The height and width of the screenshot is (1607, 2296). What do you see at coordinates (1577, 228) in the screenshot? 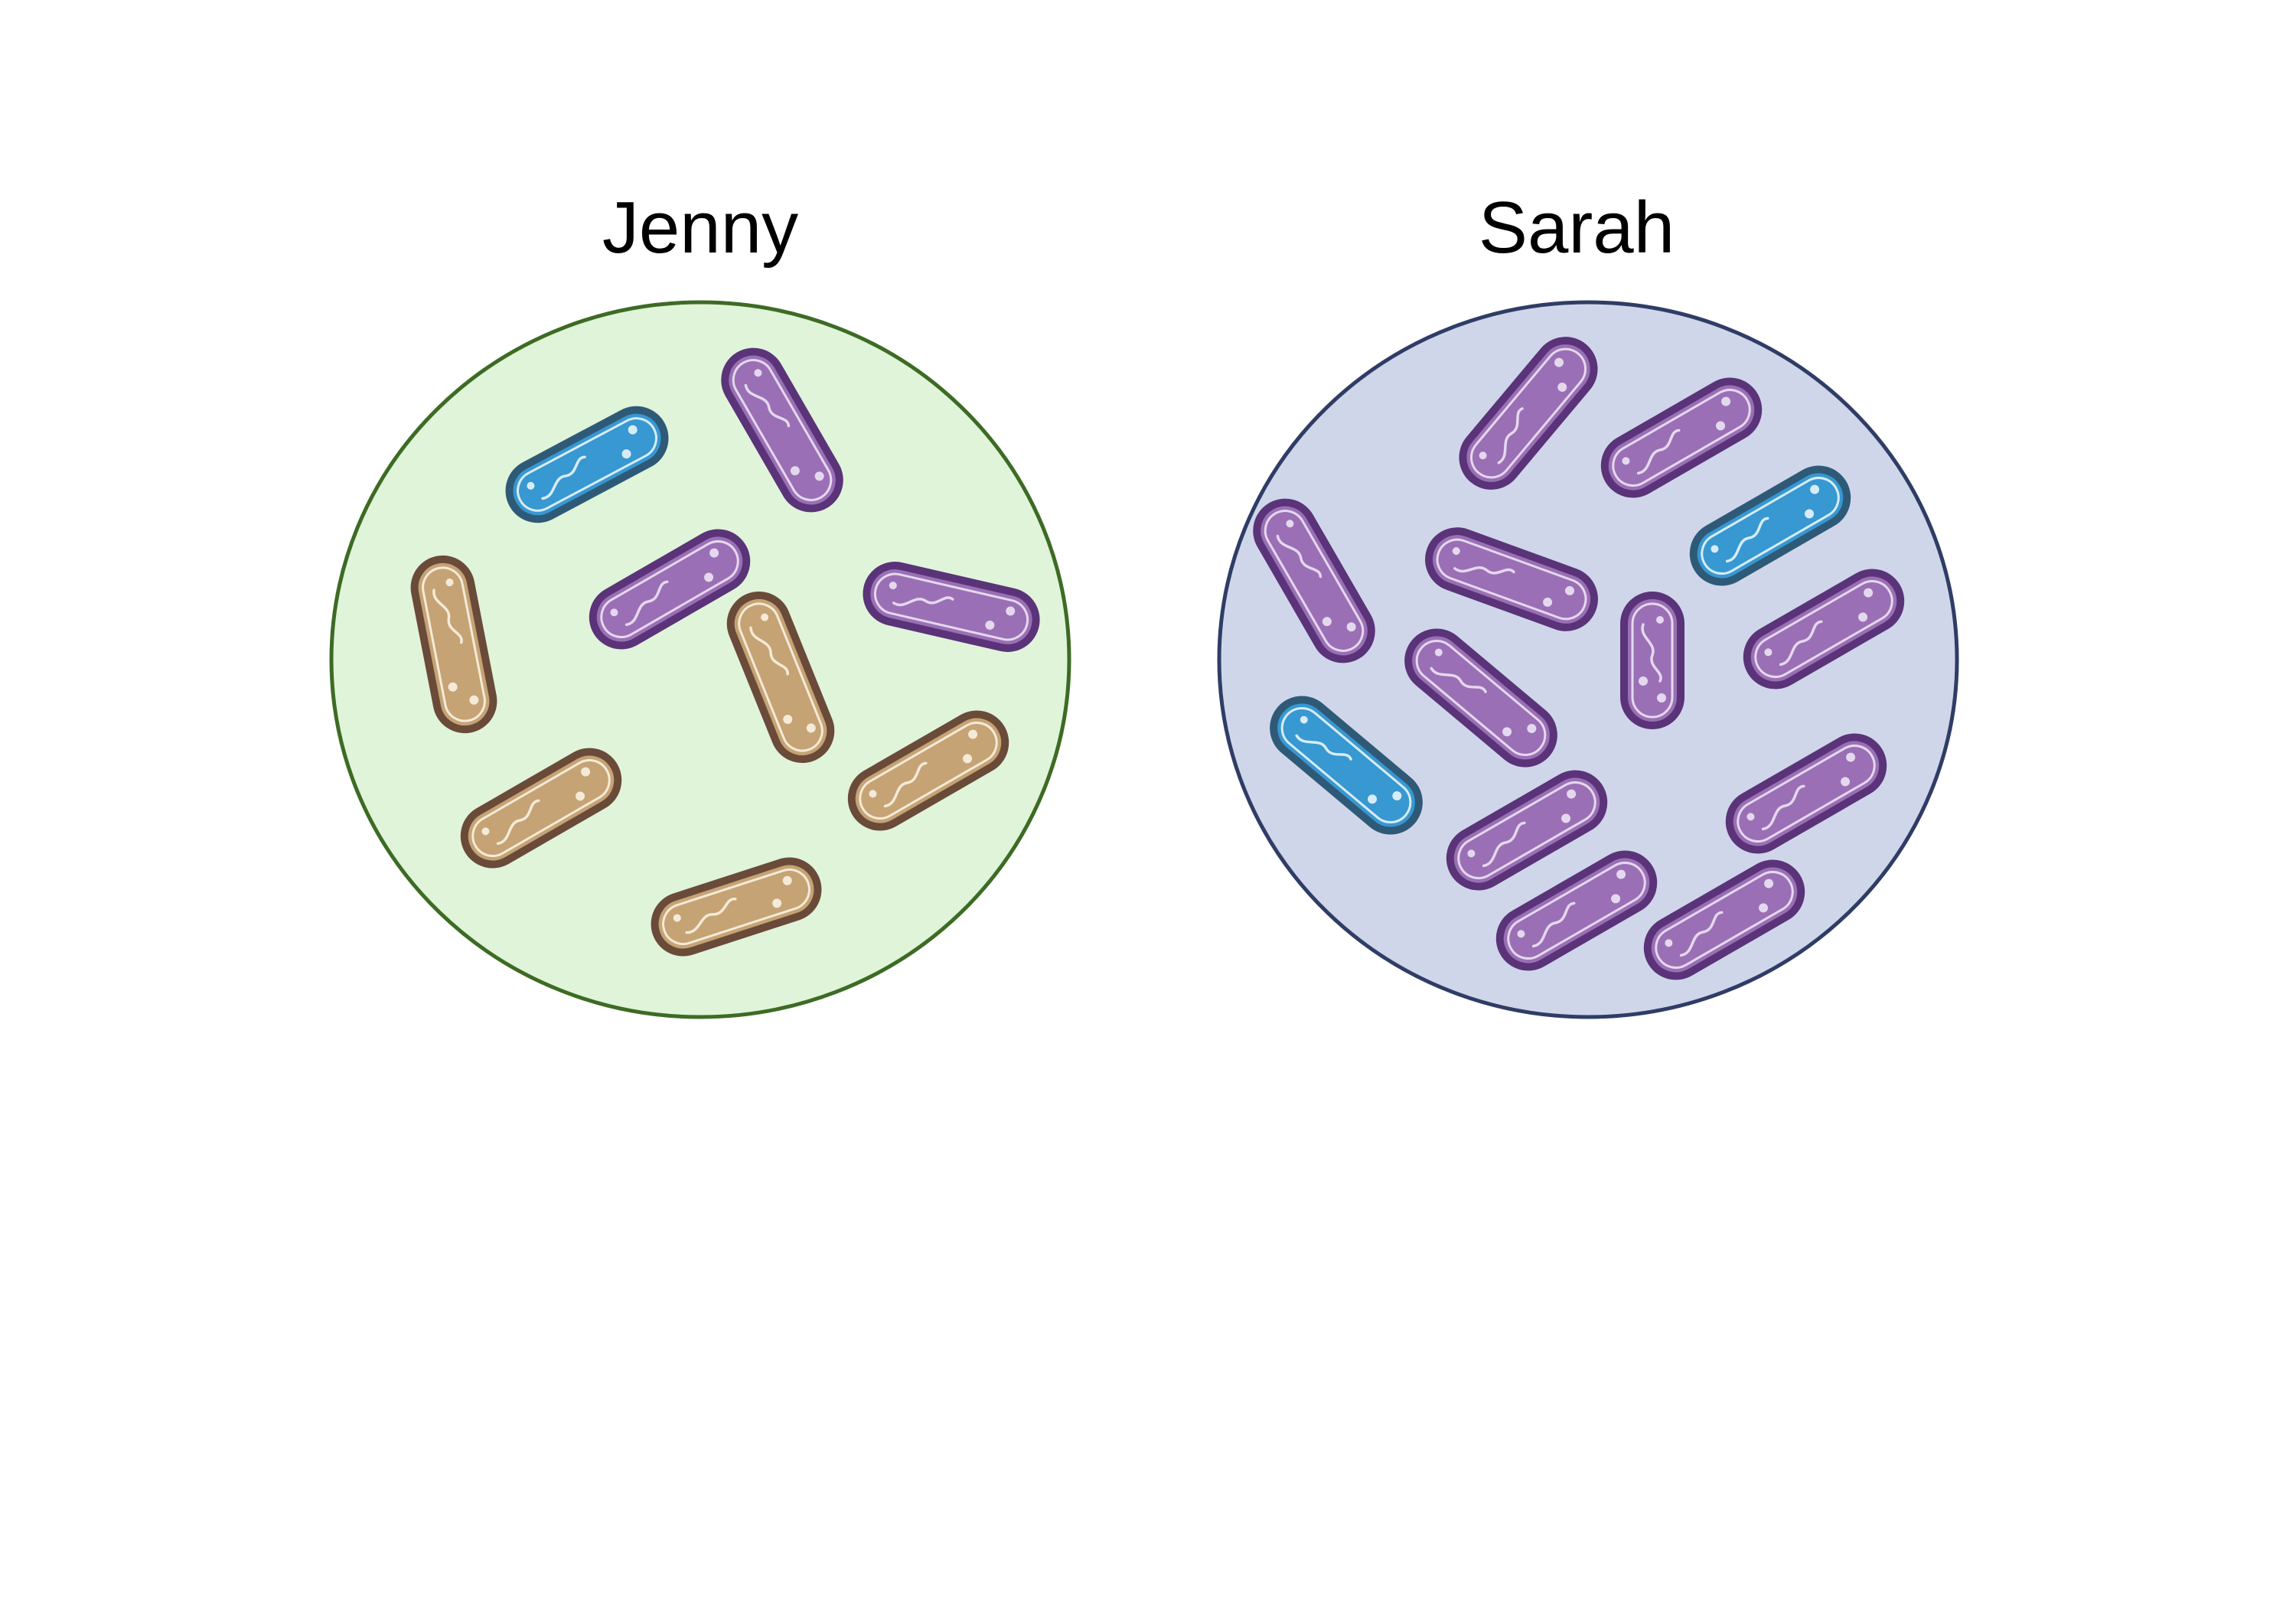
I see `group-label-sarah: Sarah` at bounding box center [1577, 228].